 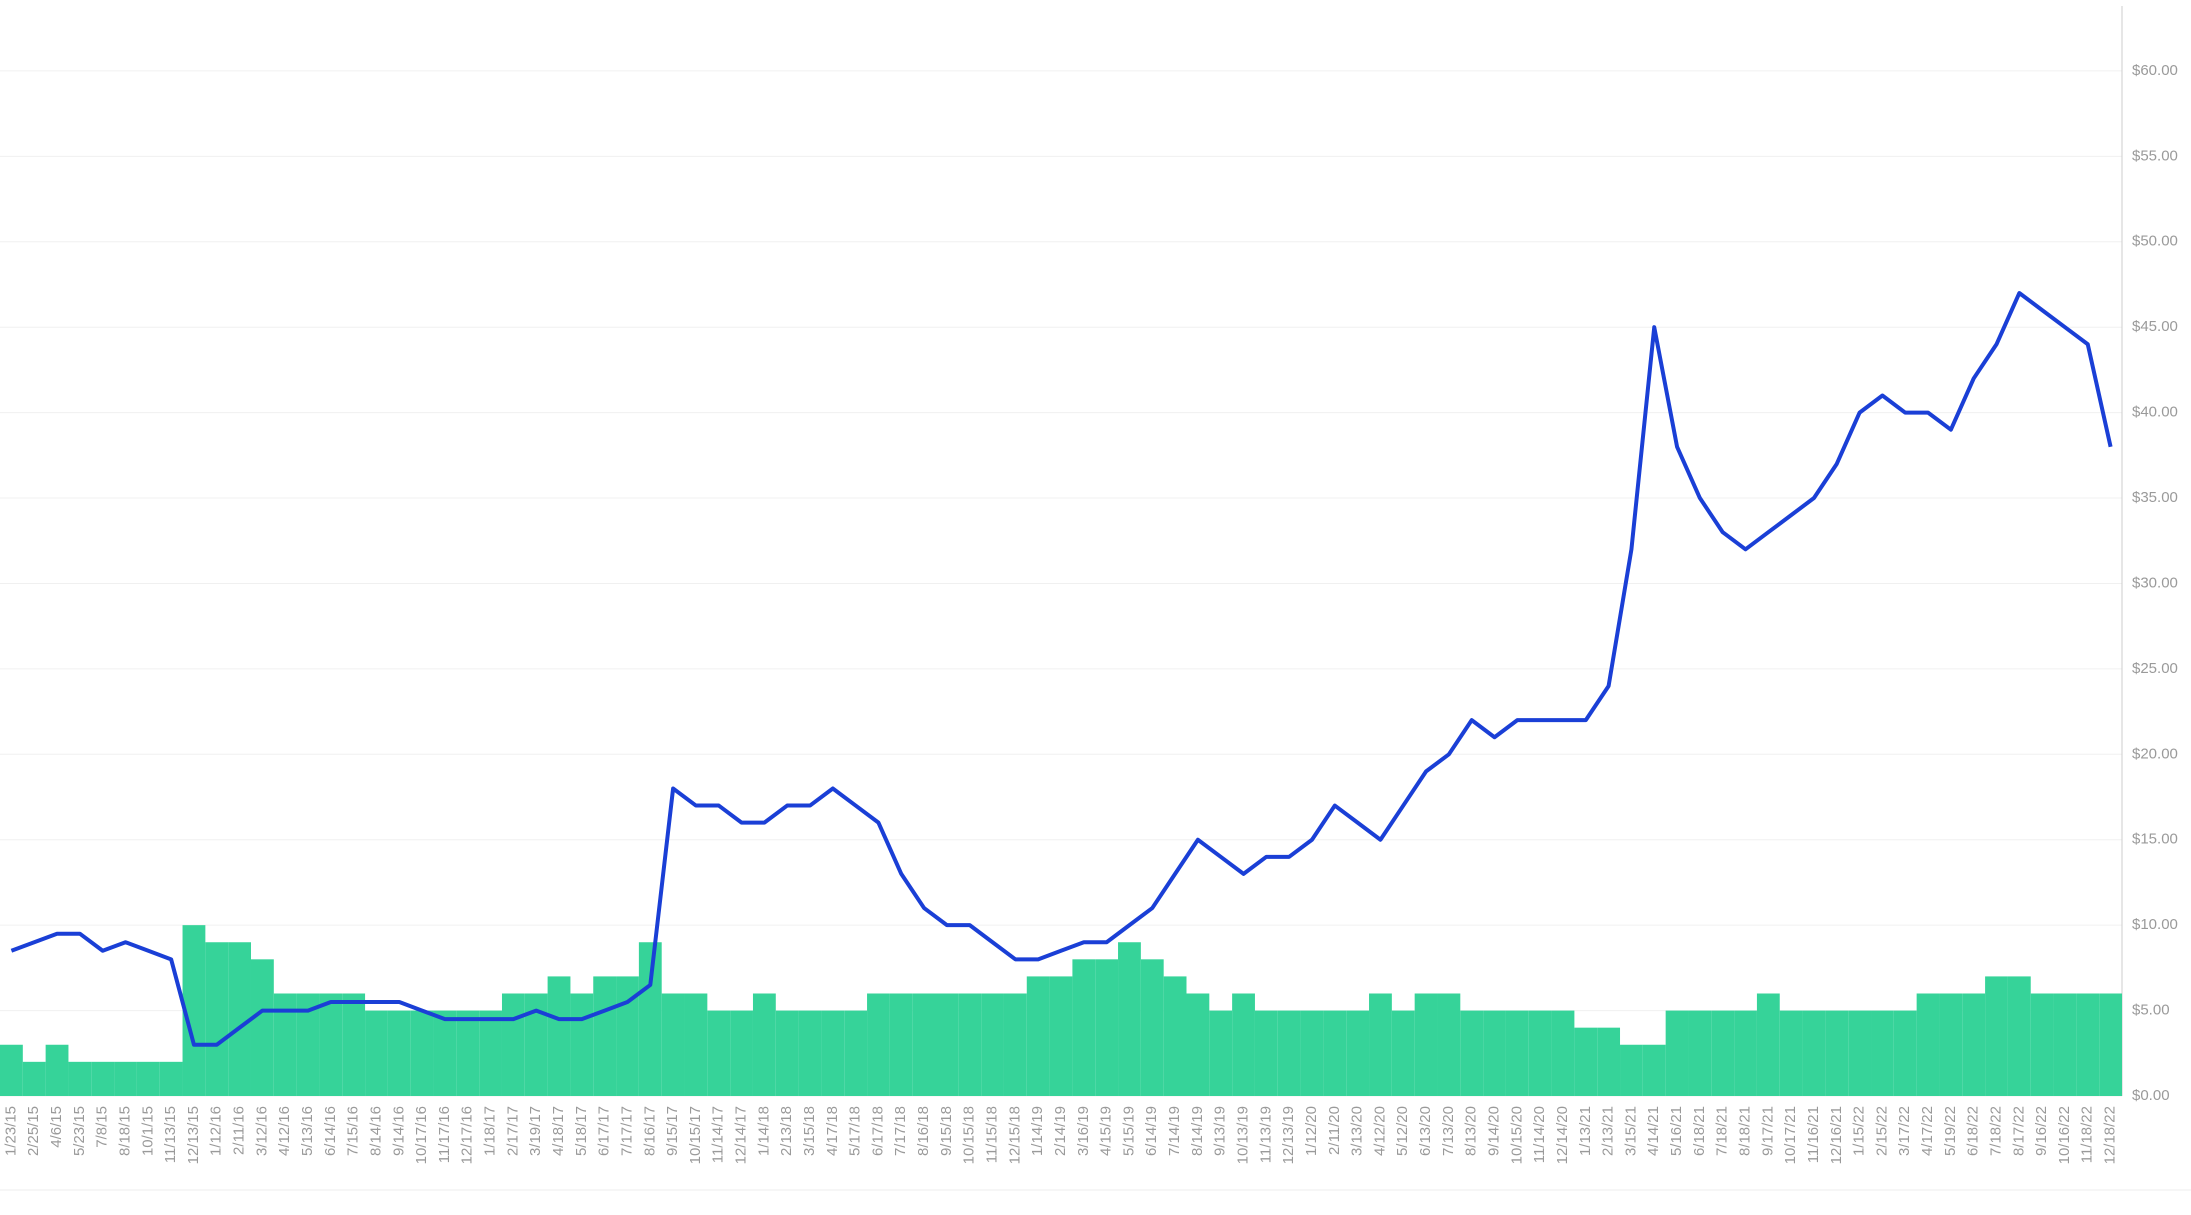 What do you see at coordinates (1813, 1134) in the screenshot?
I see `x-tick-label: 11/16/21` at bounding box center [1813, 1134].